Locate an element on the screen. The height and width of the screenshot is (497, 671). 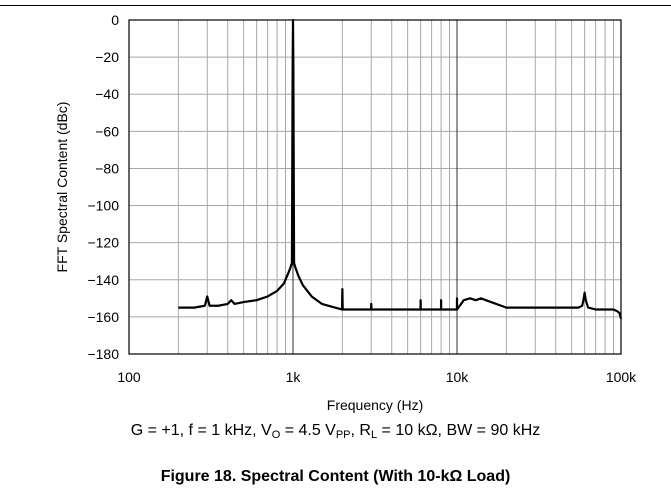
y-tick-label: −20 is located at coordinates (107, 57).